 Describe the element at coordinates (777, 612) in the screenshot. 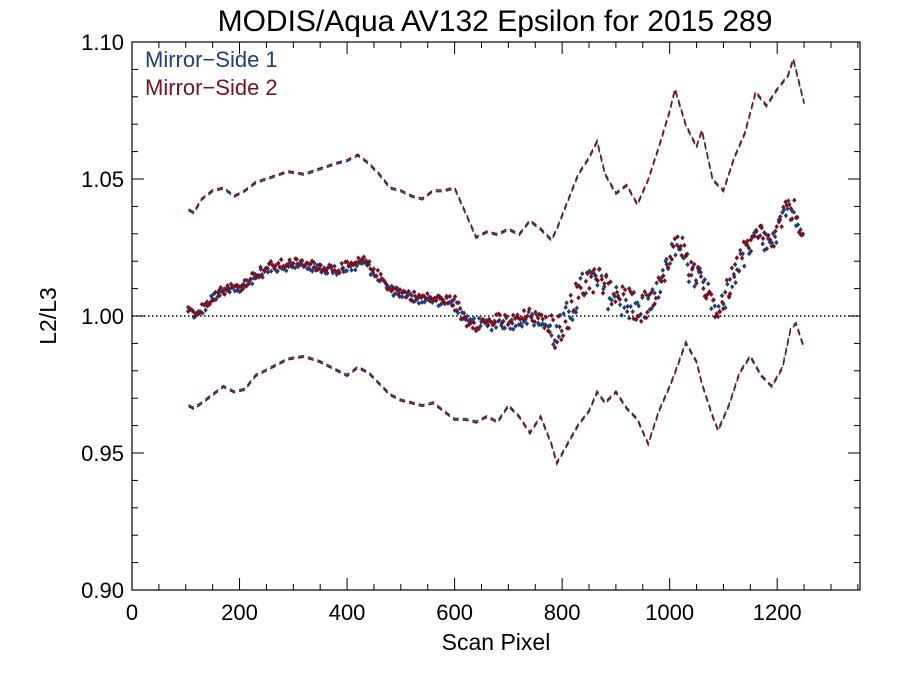

I see `x-tick-label: 1200` at that location.